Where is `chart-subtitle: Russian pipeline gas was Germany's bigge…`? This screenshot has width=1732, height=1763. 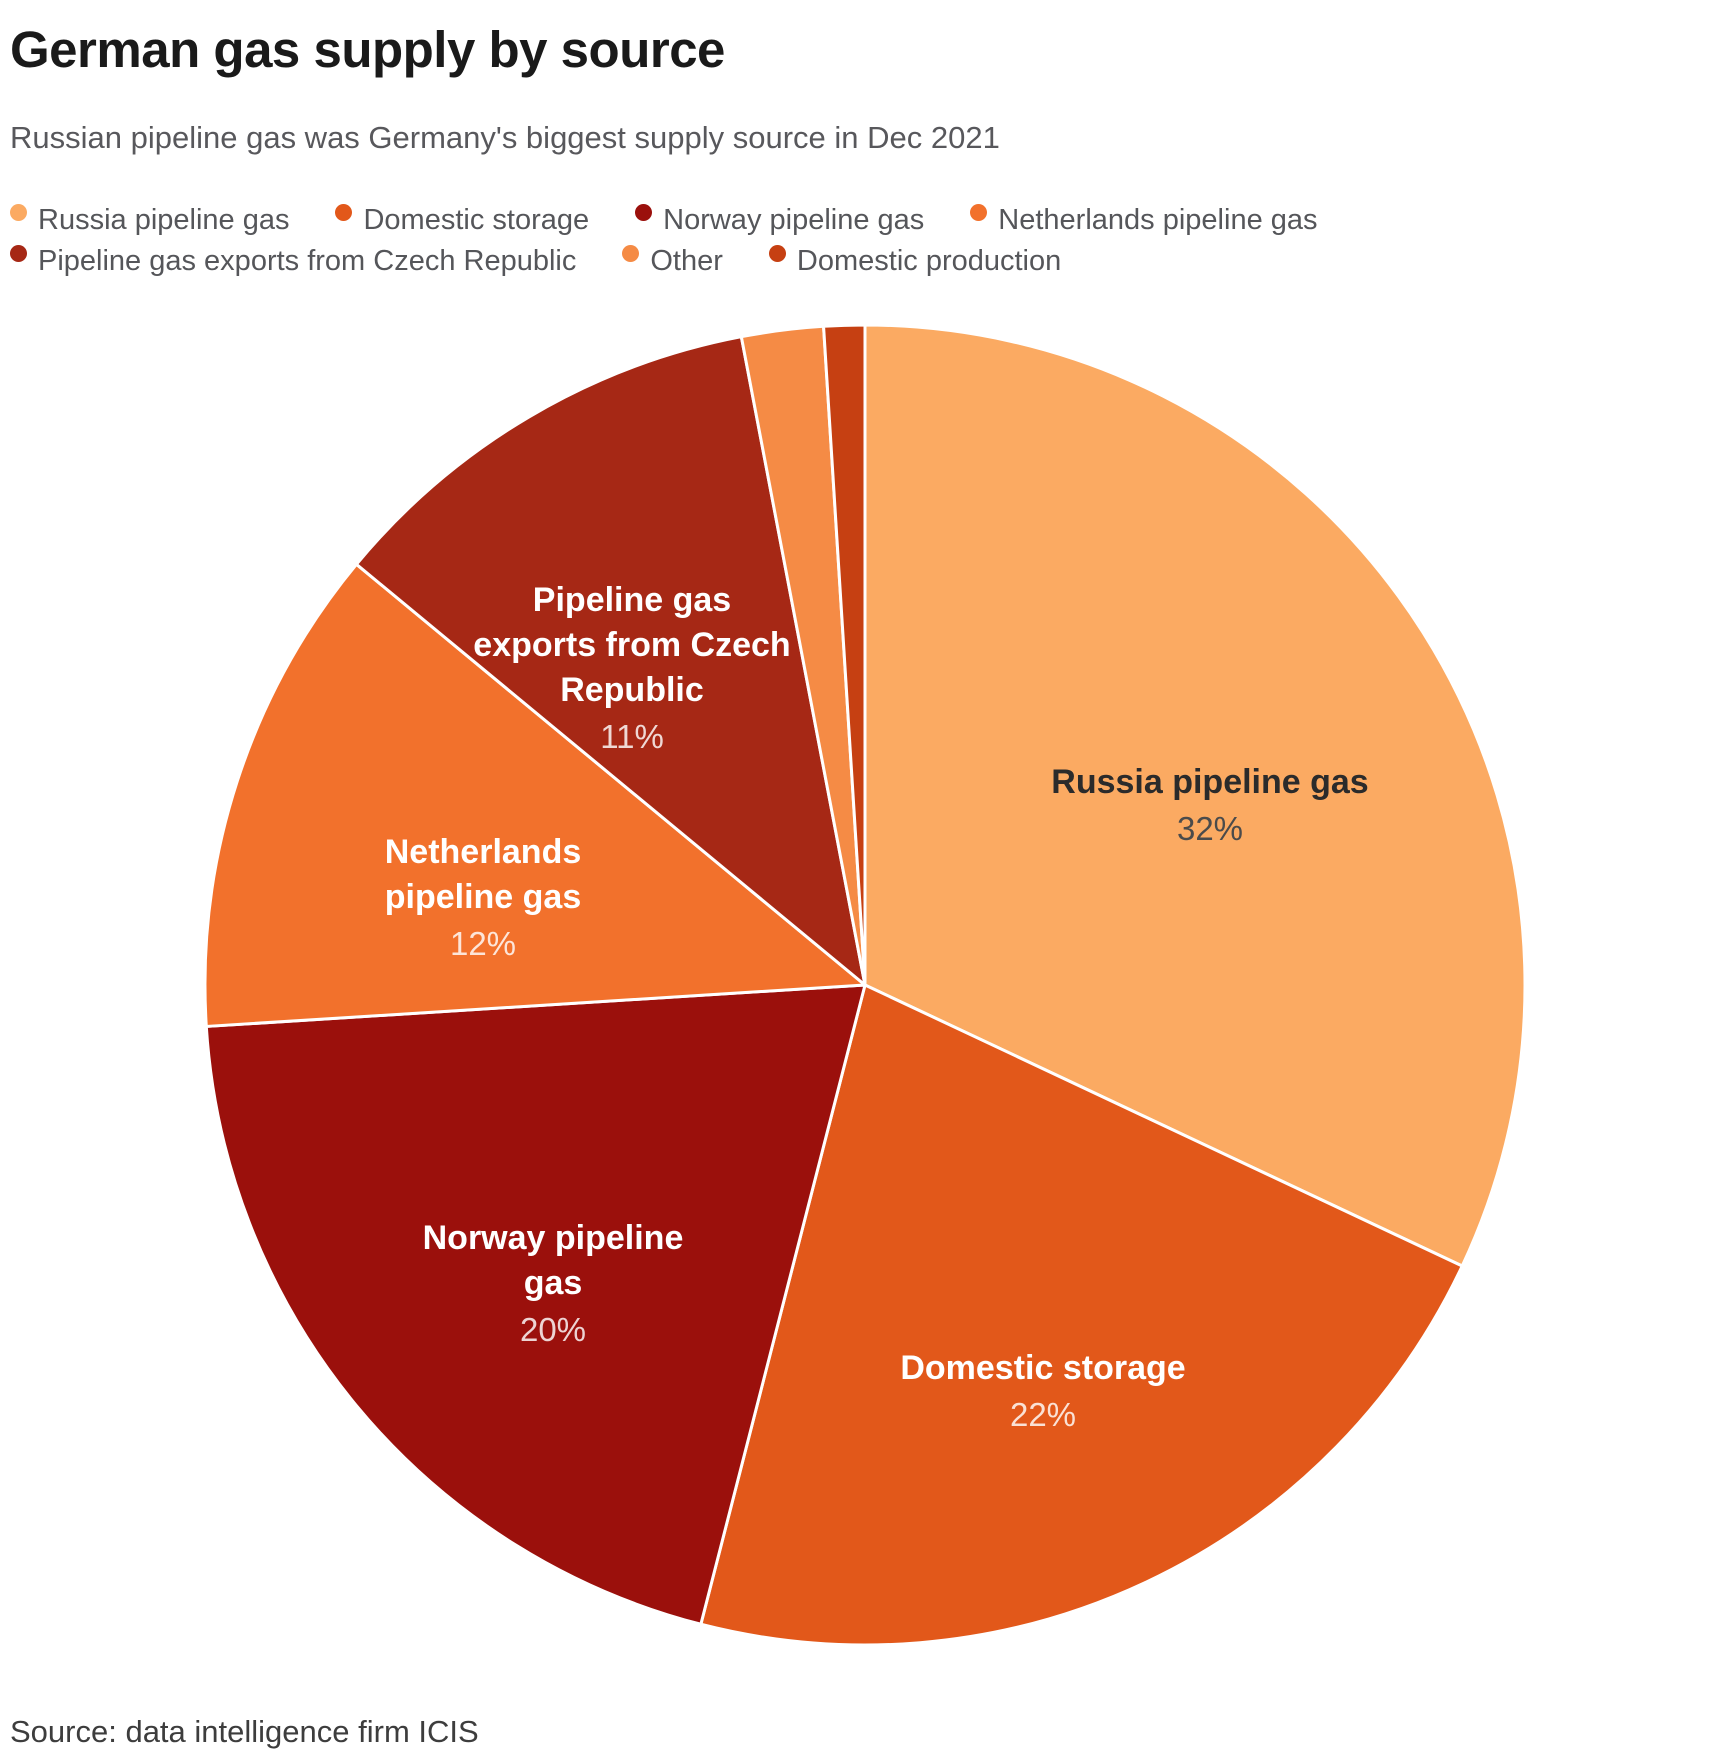 chart-subtitle: Russian pipeline gas was Germany's bigge… is located at coordinates (505, 137).